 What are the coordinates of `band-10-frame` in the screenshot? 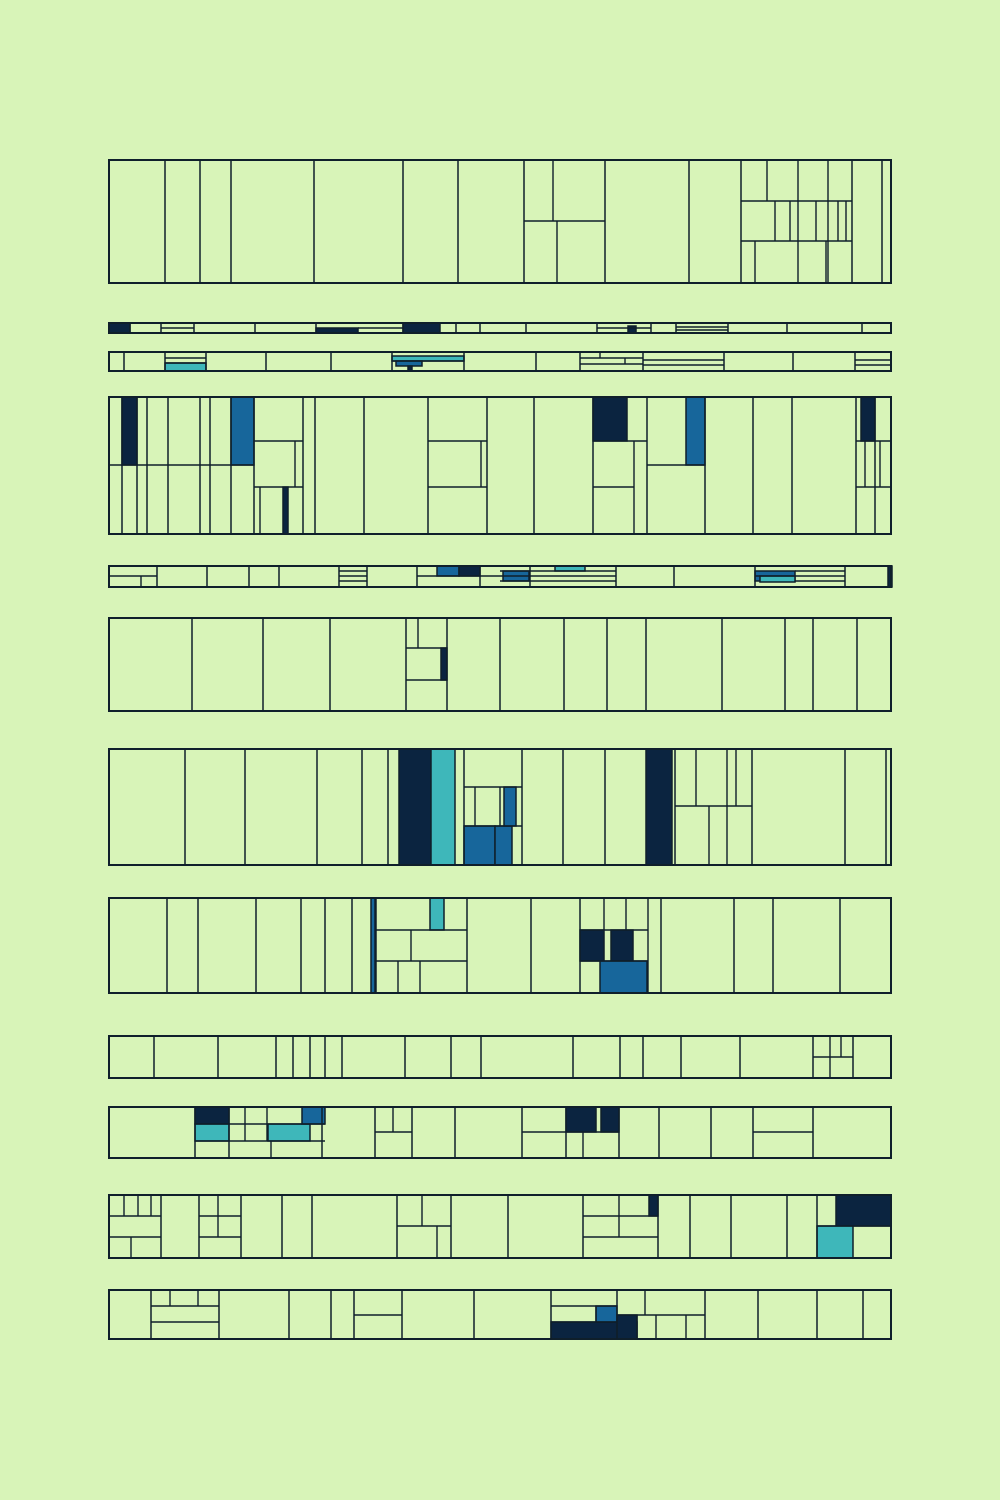 It's located at (500, 1132).